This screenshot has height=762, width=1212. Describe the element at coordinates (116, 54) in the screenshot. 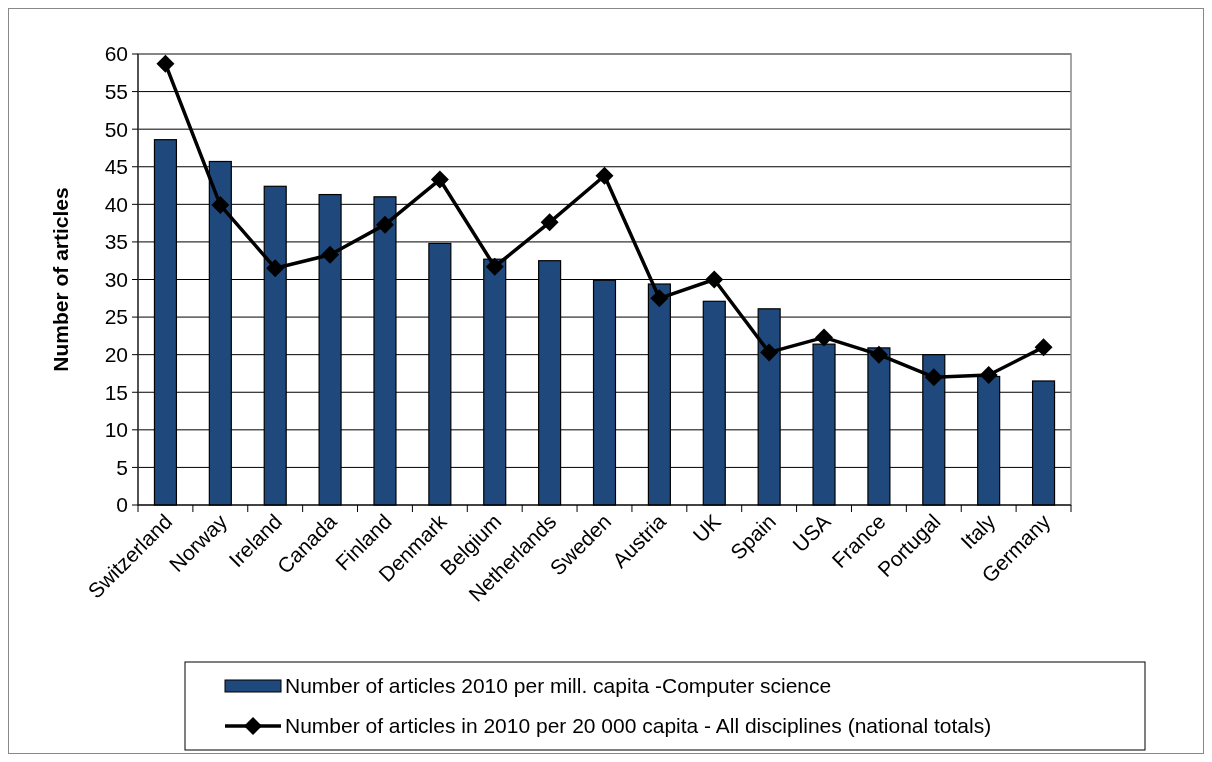

I see `y-tick-label: 60` at that location.